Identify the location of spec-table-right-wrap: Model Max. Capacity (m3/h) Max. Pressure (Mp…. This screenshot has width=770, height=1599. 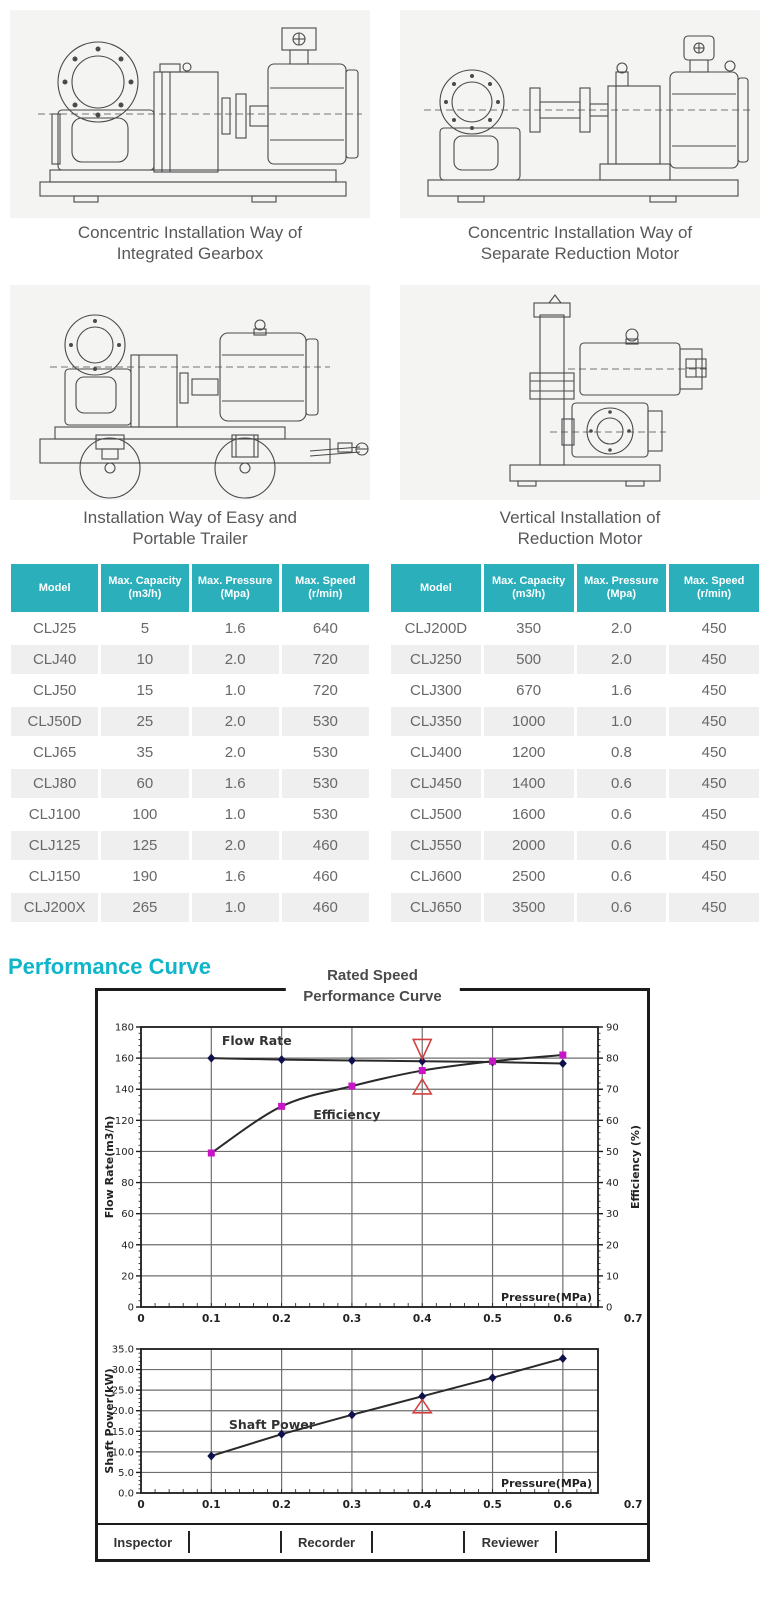
(575, 743).